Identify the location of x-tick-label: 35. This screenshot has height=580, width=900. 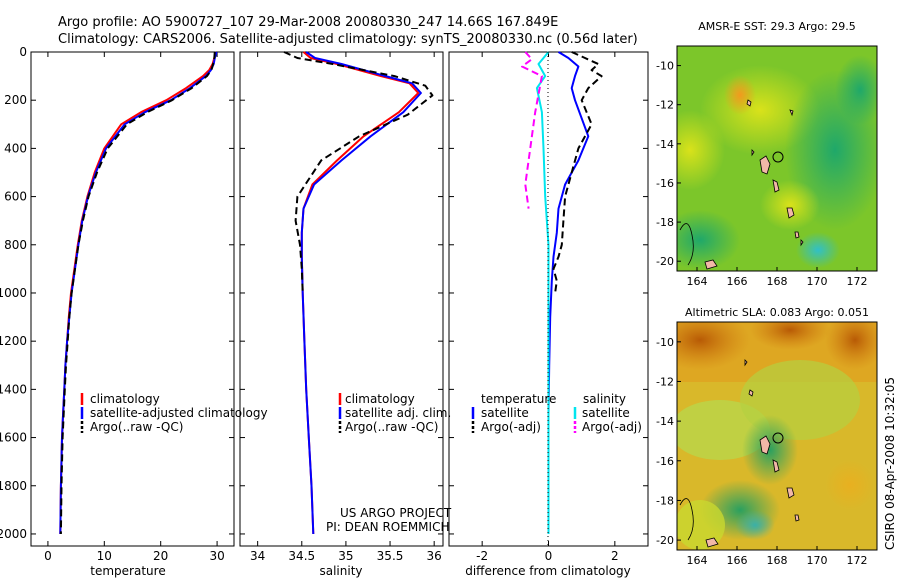
(345, 556).